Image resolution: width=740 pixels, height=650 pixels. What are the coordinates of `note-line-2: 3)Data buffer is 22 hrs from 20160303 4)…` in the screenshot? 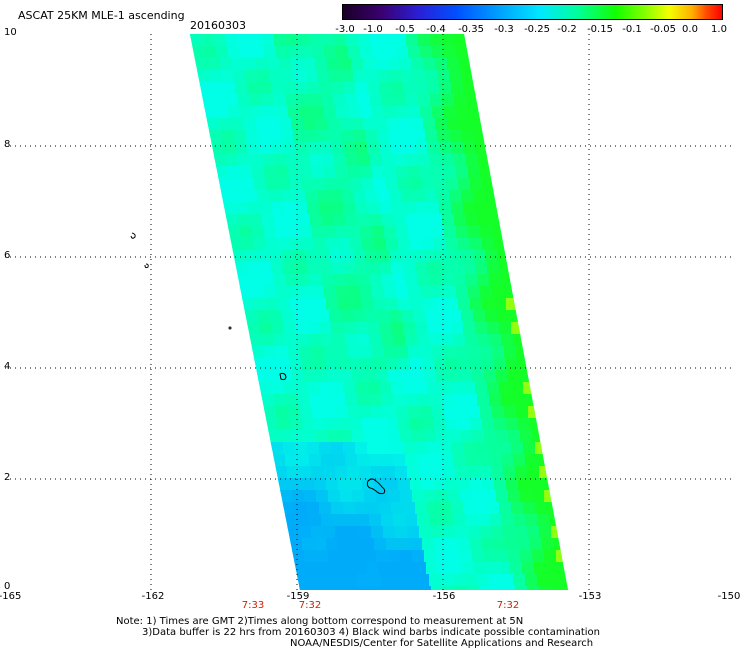 It's located at (371, 632).